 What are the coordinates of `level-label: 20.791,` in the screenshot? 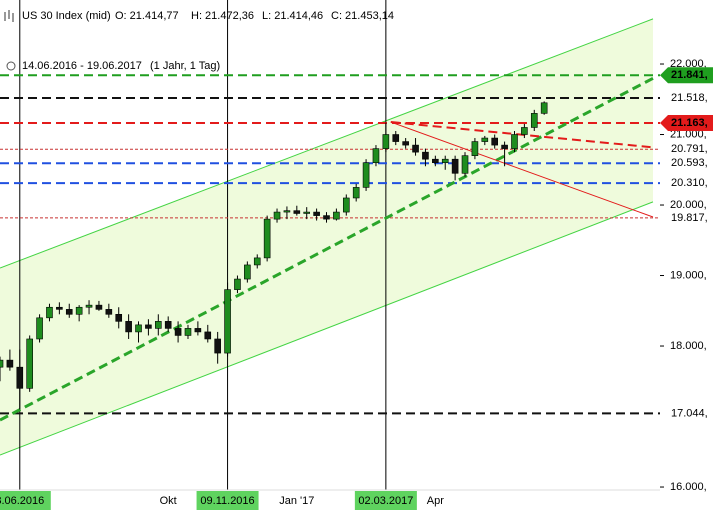 It's located at (689, 149).